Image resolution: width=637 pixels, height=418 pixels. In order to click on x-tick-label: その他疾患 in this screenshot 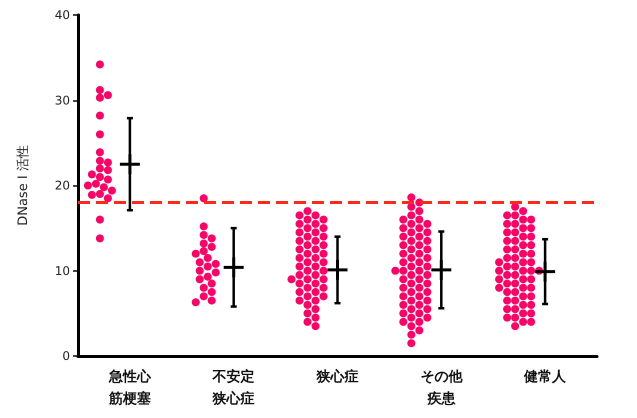, I will do `click(442, 388)`.